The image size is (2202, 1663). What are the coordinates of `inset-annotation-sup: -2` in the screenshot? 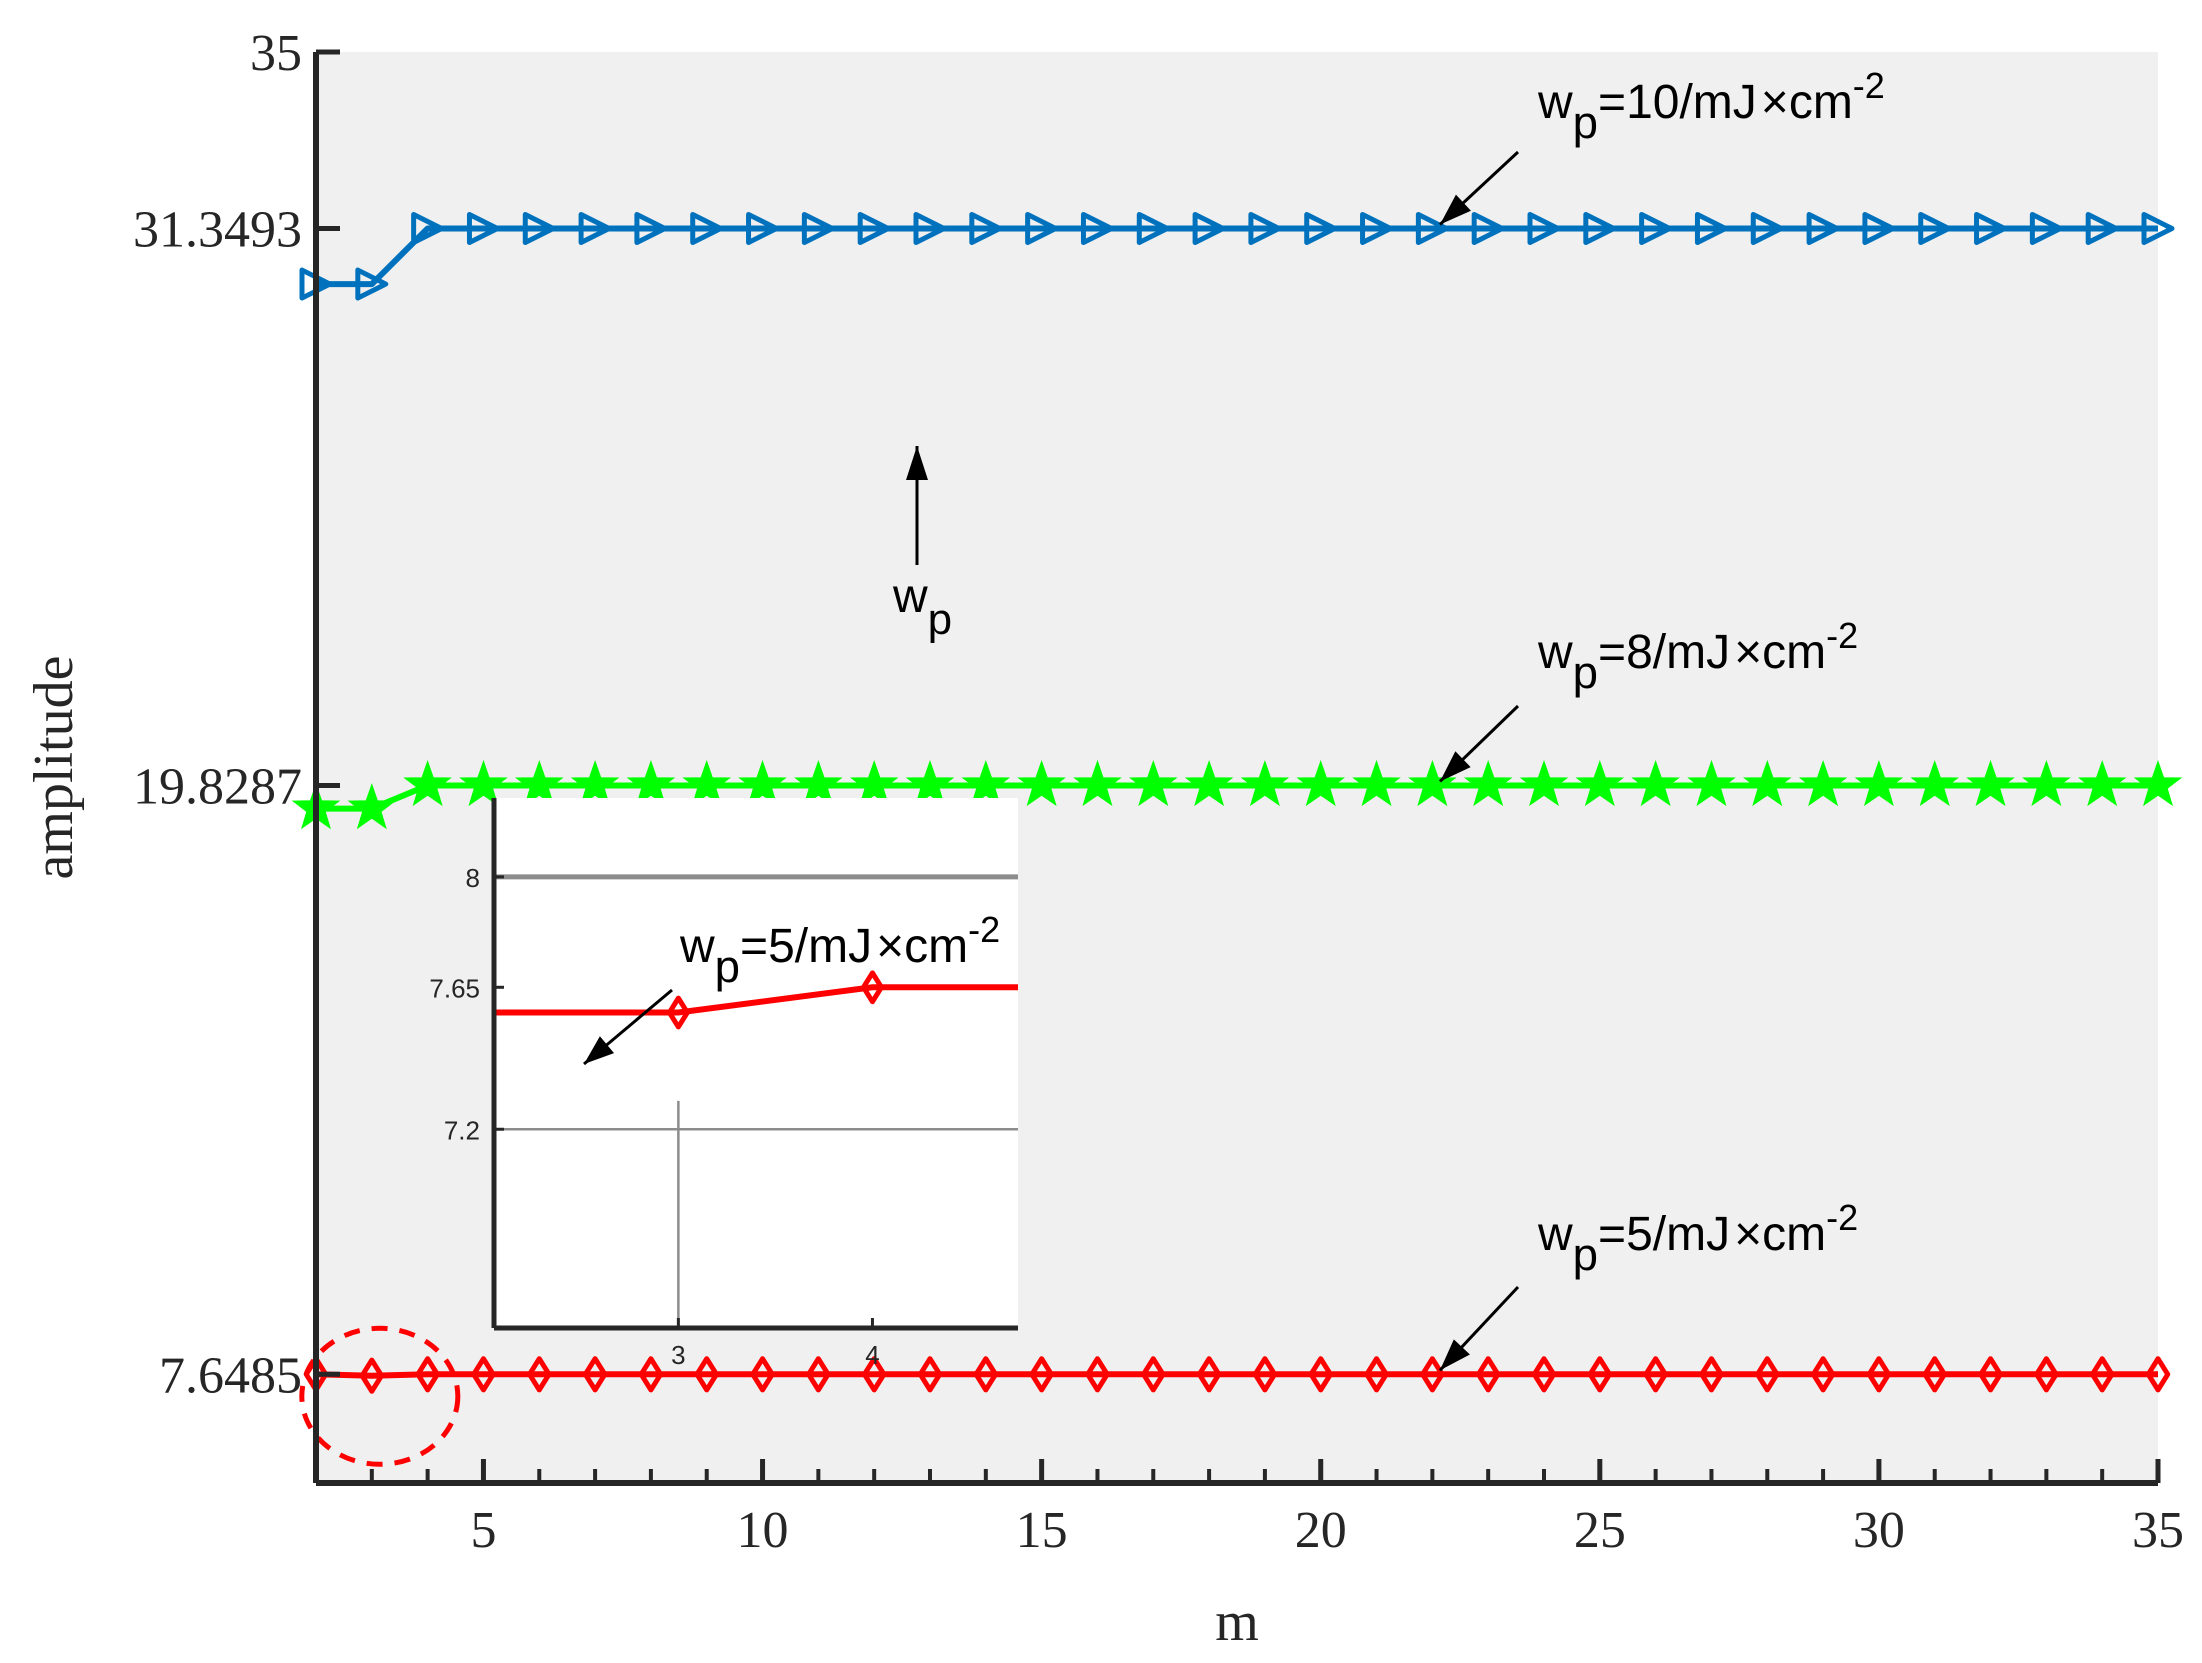 It's located at (984, 929).